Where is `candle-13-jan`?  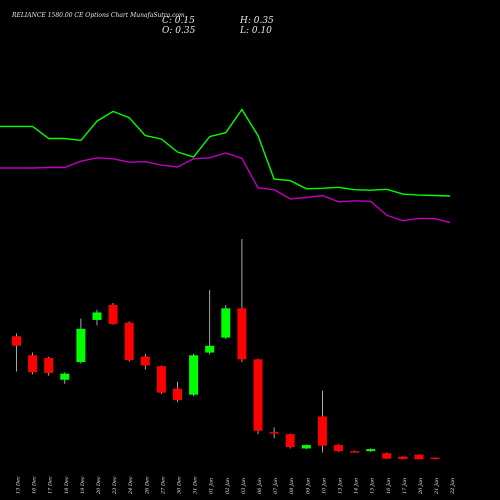
candle-13-jan is located at coordinates (338, 448).